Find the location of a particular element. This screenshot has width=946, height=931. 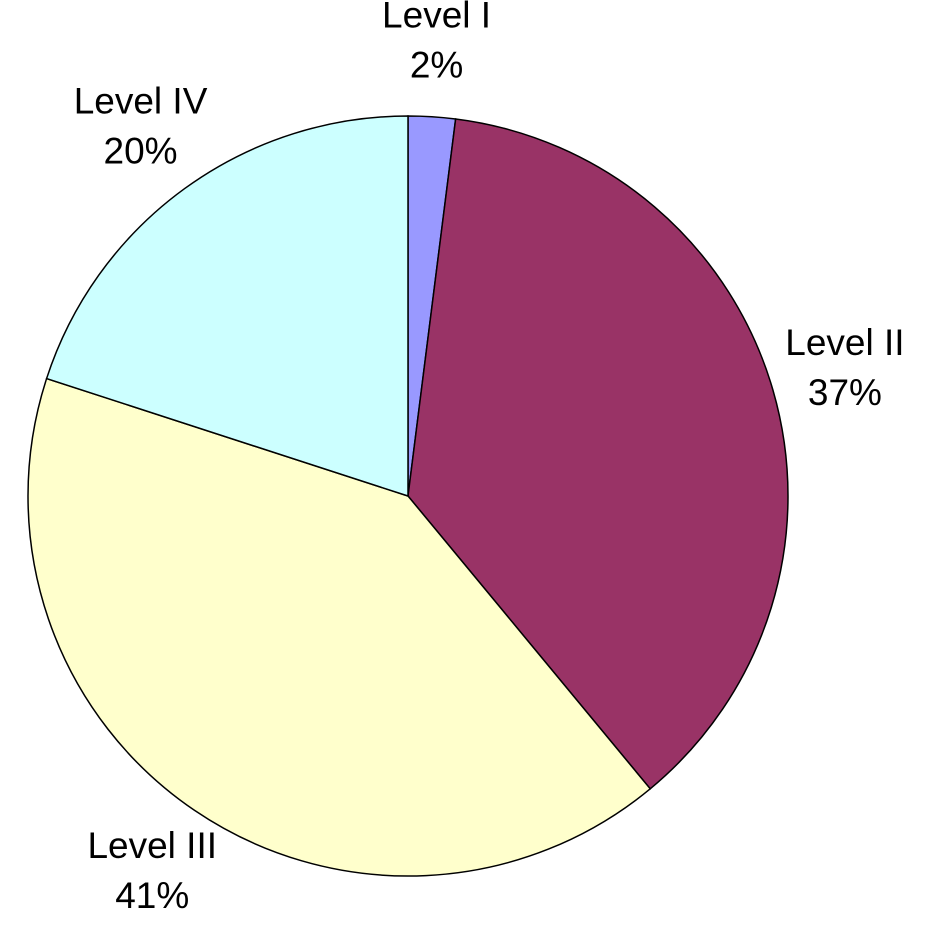

value-label: 37% is located at coordinates (845, 392).